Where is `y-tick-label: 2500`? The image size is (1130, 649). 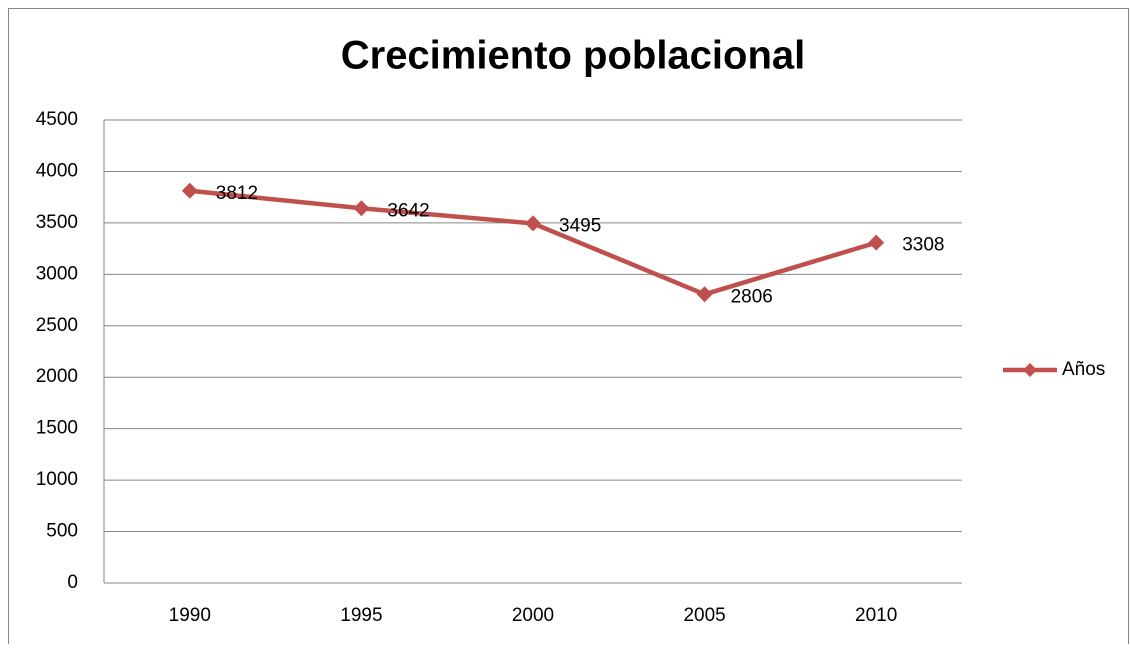 y-tick-label: 2500 is located at coordinates (57, 325).